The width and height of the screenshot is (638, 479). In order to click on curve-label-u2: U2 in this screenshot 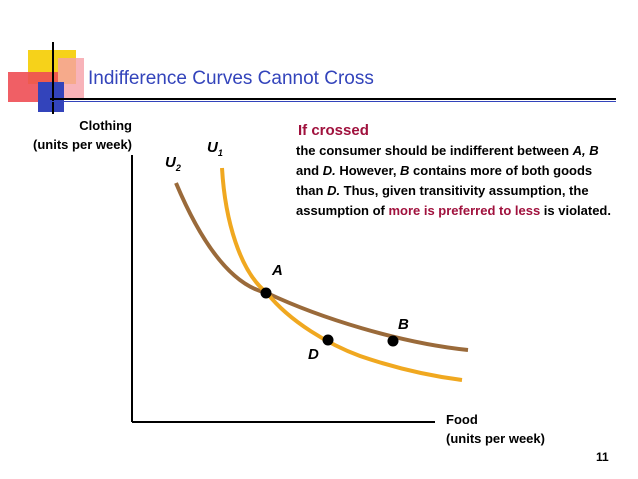, I will do `click(173, 163)`.